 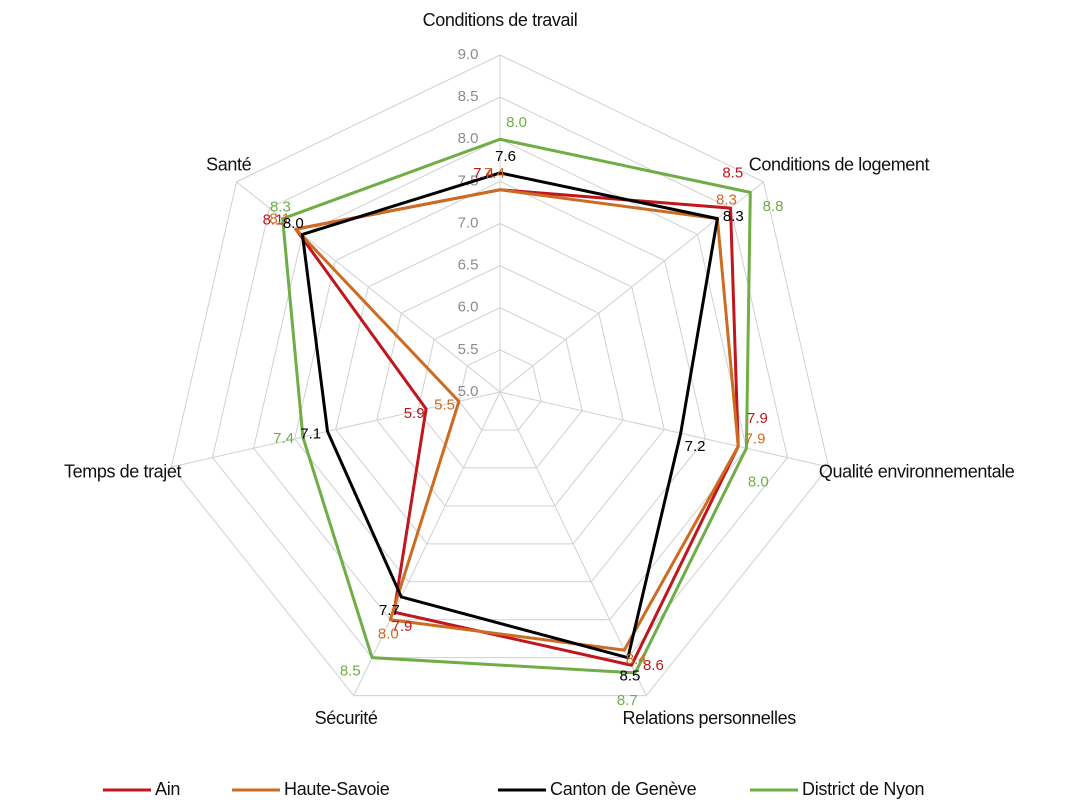 I want to click on value-label: 5.9, so click(x=414, y=413).